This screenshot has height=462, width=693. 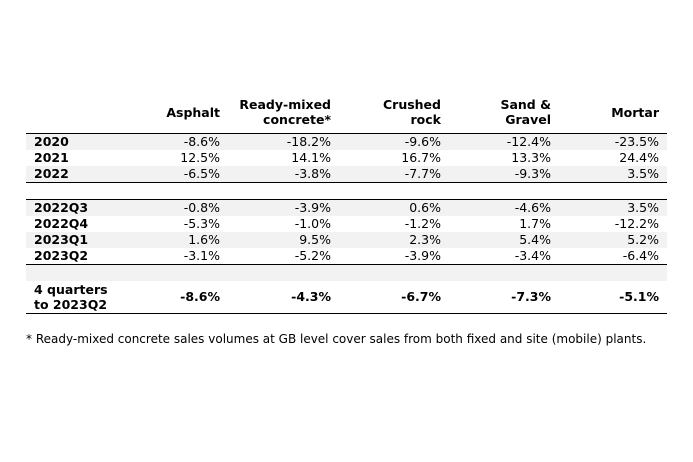 What do you see at coordinates (51, 141) in the screenshot?
I see `row-label: 2020` at bounding box center [51, 141].